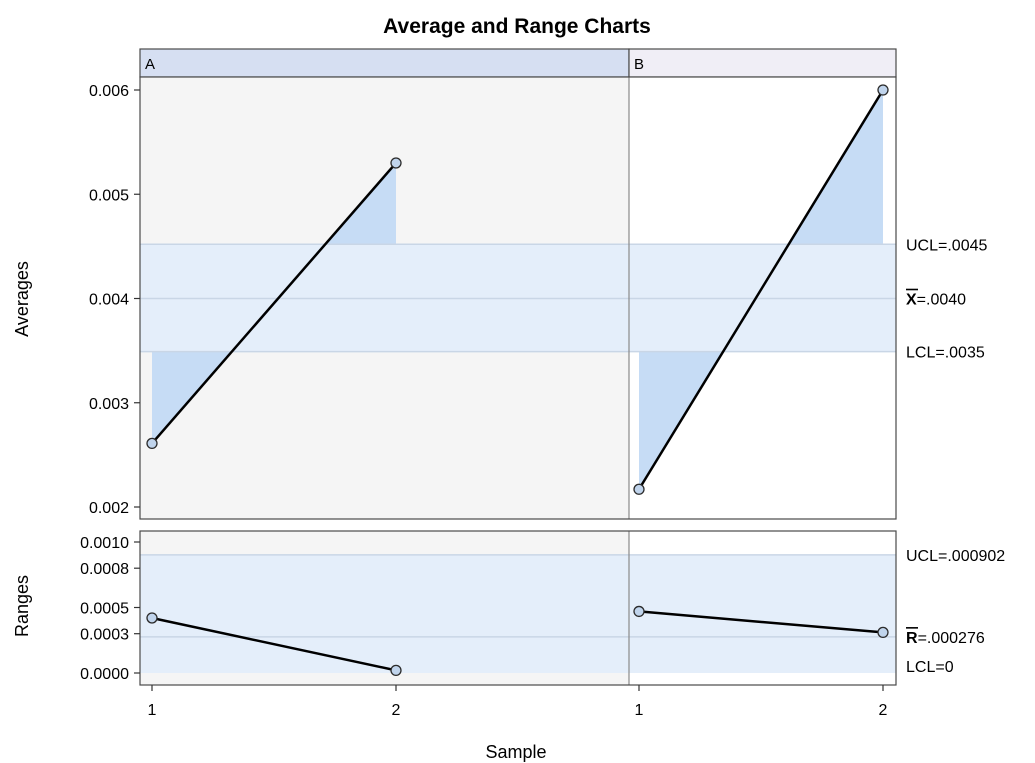 The width and height of the screenshot is (1035, 763). I want to click on averages-center-symbol: X, so click(911, 300).